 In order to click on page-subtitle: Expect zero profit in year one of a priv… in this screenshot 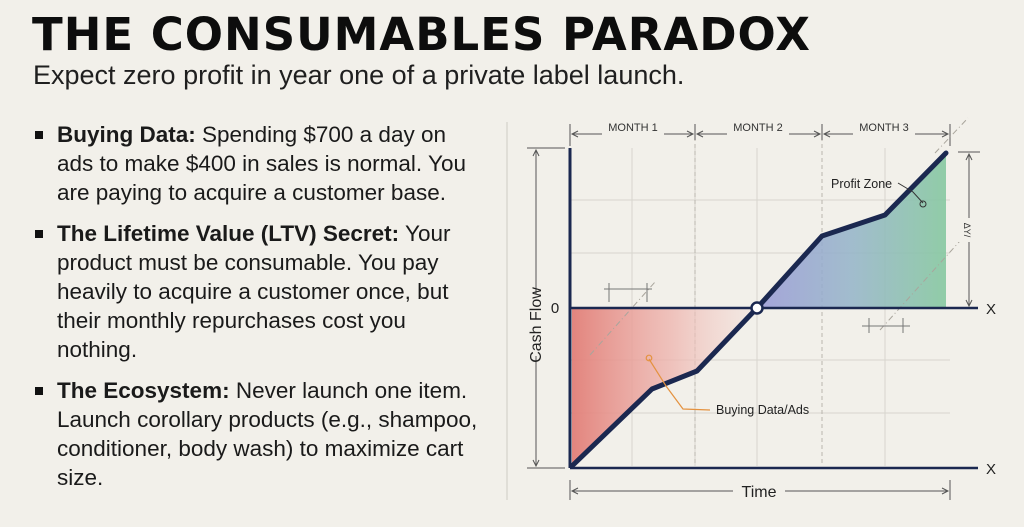, I will do `click(359, 75)`.